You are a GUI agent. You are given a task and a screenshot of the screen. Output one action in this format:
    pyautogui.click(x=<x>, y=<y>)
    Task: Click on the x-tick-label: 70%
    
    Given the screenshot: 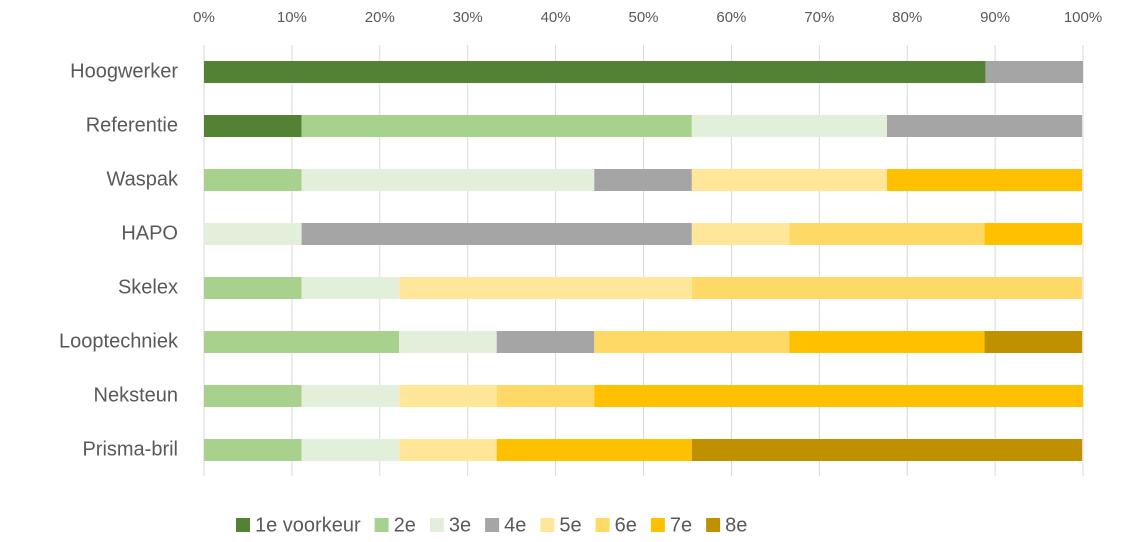 What is the action you would take?
    pyautogui.click(x=819, y=17)
    